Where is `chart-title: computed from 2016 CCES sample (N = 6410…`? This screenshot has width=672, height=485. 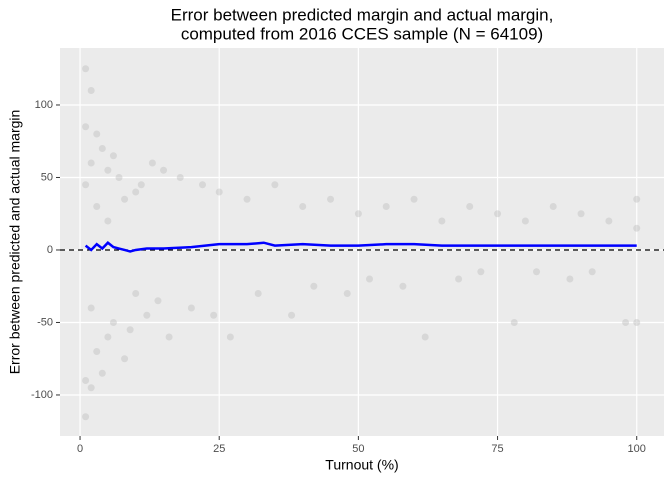
chart-title: computed from 2016 CCES sample (N = 6410… is located at coordinates (362, 33).